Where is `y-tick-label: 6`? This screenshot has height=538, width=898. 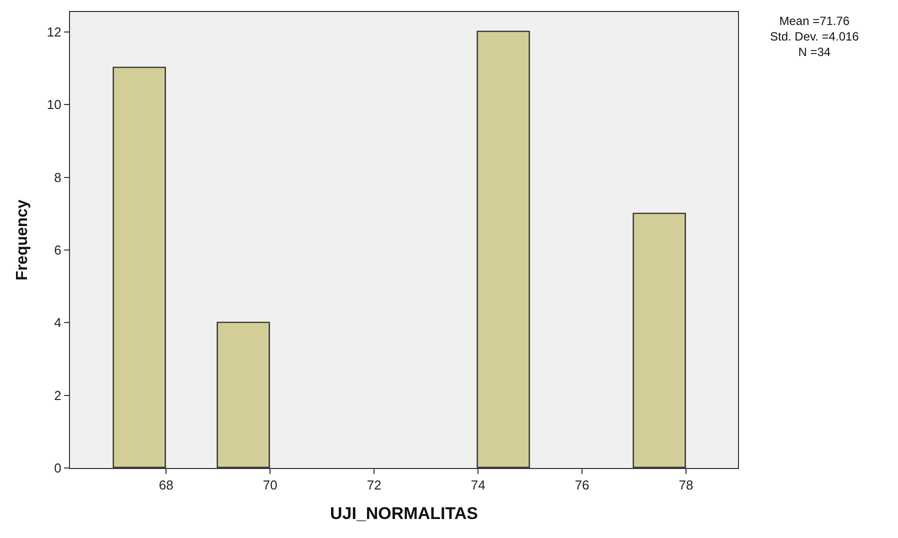
y-tick-label: 6 is located at coordinates (58, 250).